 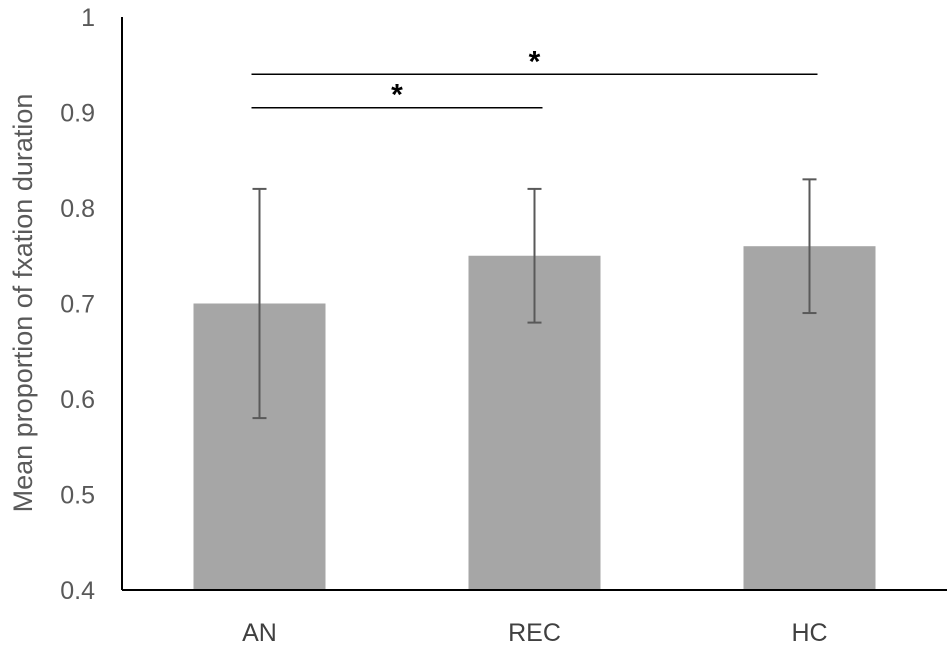 I want to click on y-tick-label: 0.5, so click(x=77, y=496).